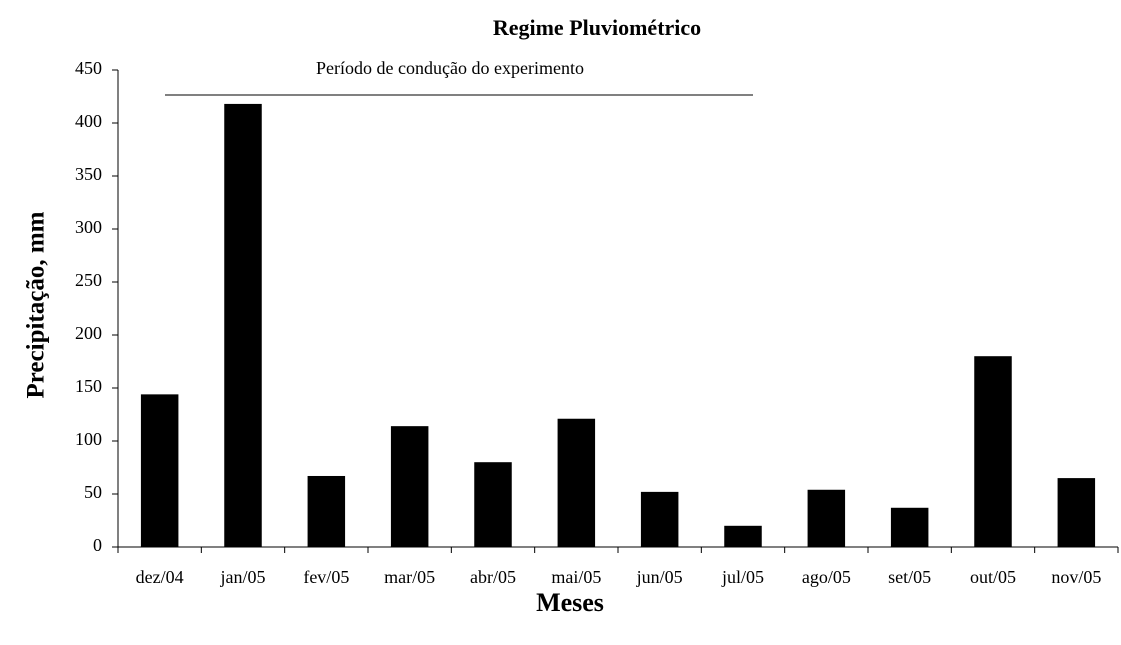 The height and width of the screenshot is (645, 1121). Describe the element at coordinates (36, 304) in the screenshot. I see `y-axis-label: Precipitação, mm` at that location.